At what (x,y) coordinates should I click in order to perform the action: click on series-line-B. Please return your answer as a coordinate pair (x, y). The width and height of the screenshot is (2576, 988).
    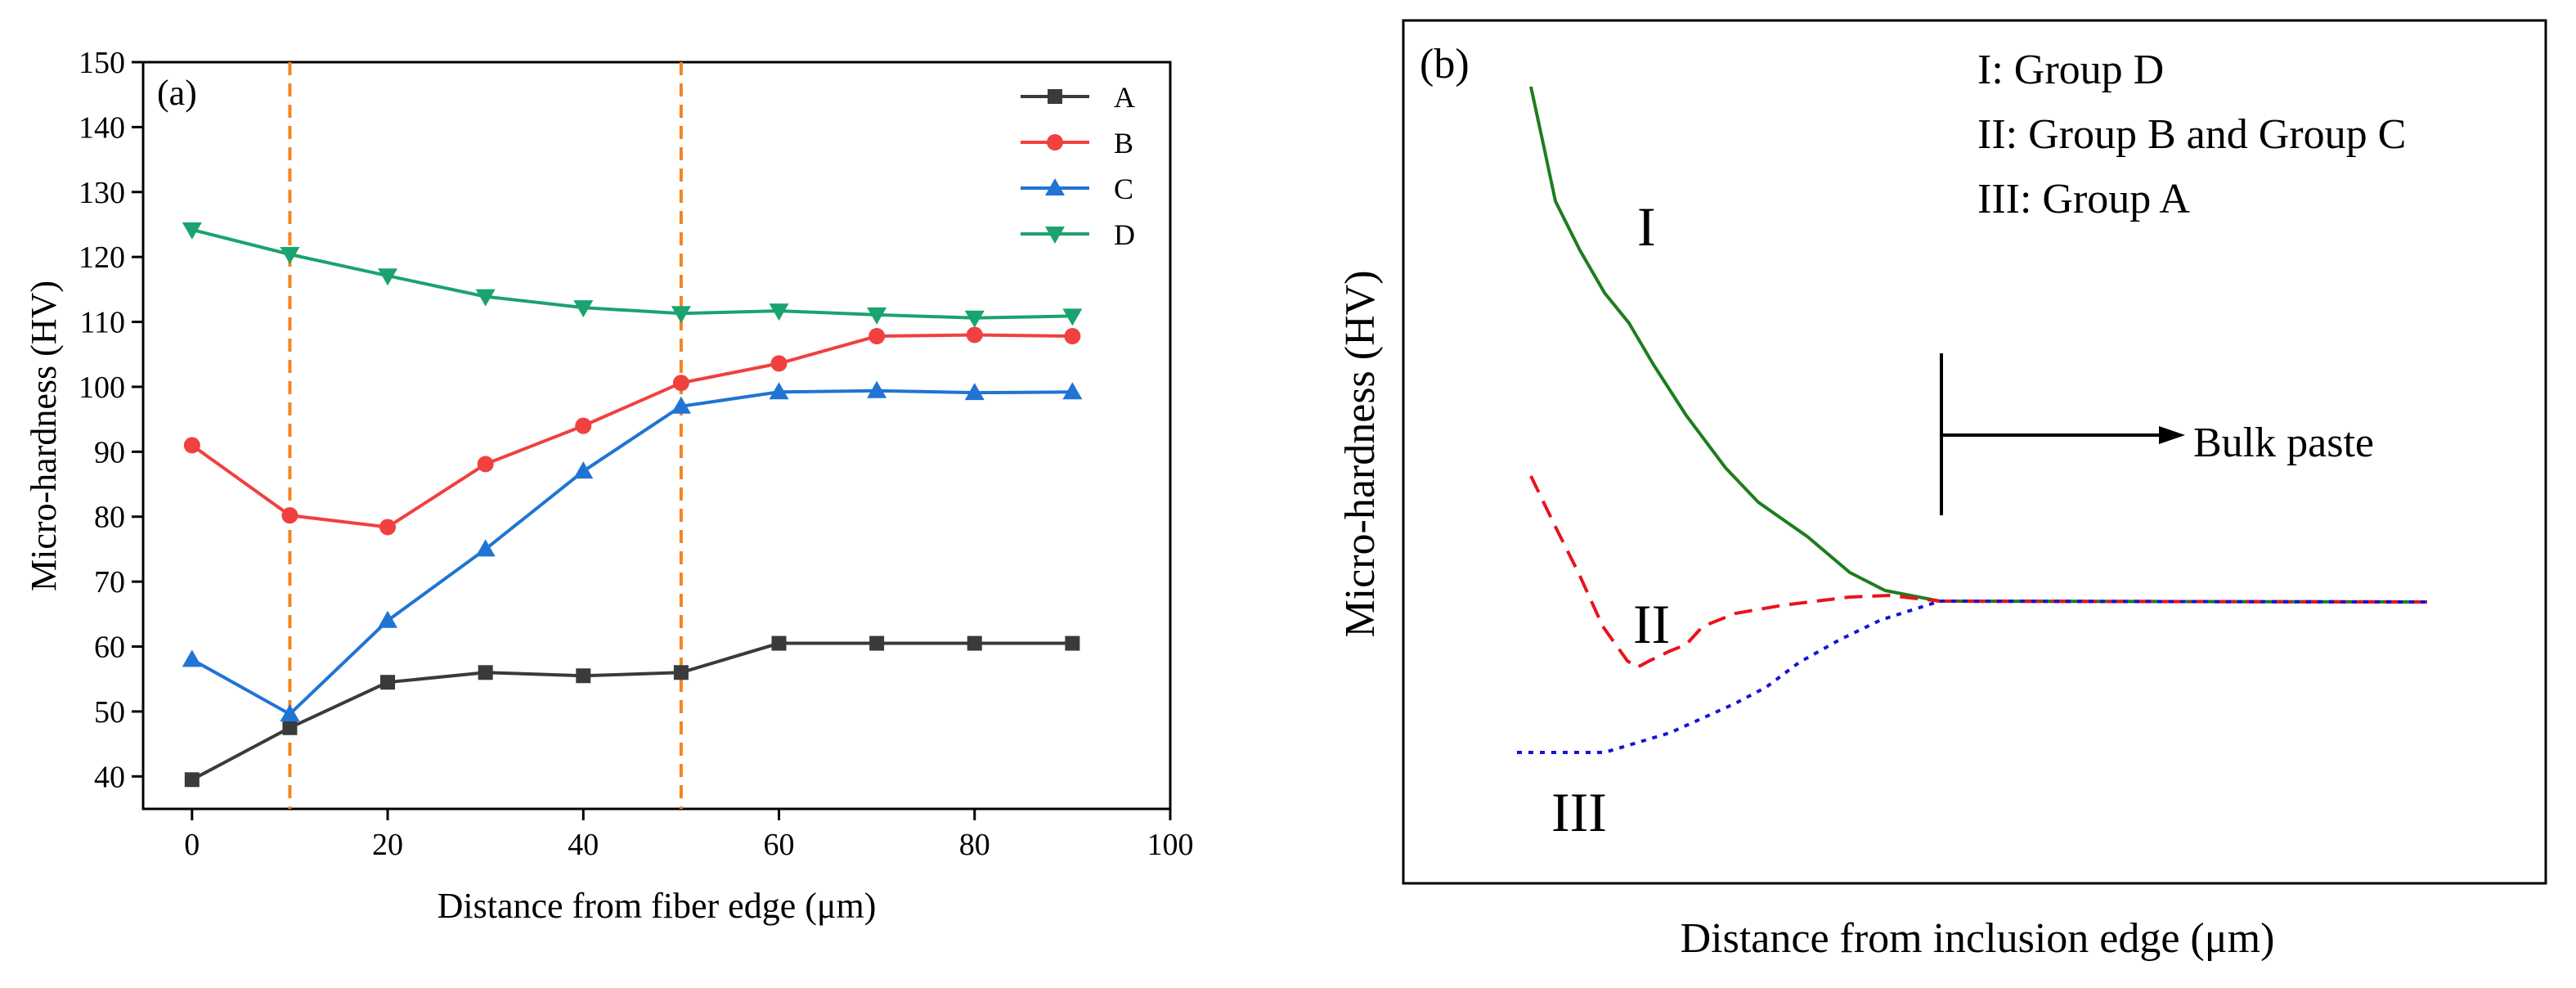
    Looking at the image, I should click on (632, 431).